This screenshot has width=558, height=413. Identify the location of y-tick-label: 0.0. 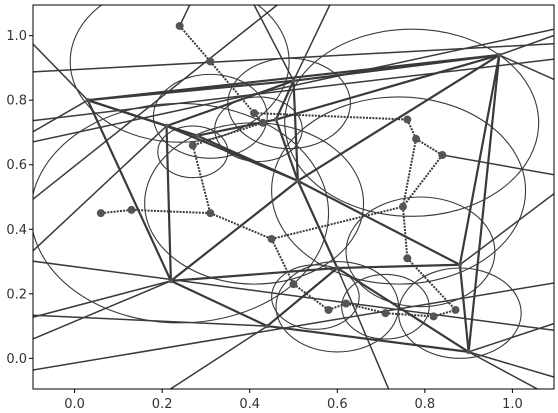
(16, 359).